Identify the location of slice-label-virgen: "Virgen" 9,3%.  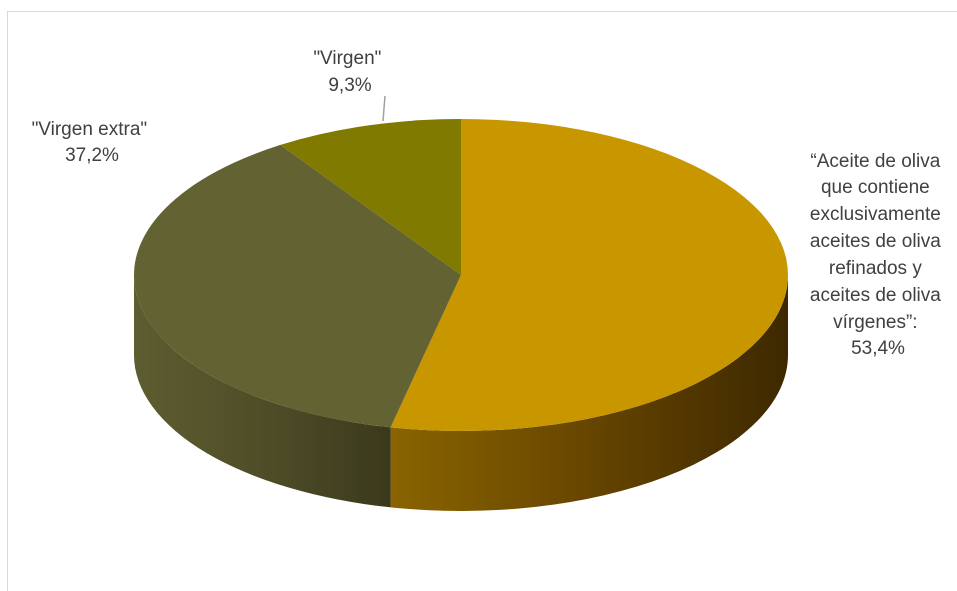
(349, 72).